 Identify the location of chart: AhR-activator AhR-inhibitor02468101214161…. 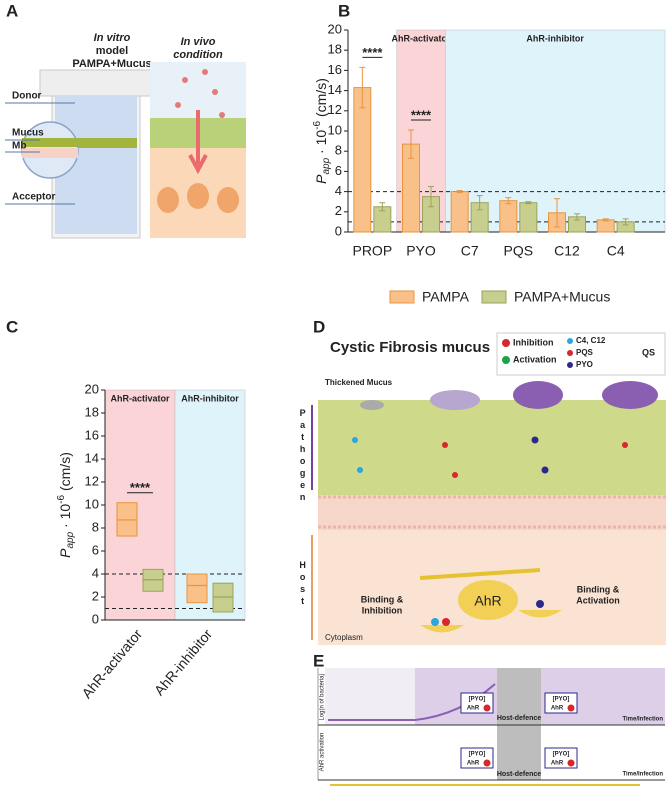
(151, 541).